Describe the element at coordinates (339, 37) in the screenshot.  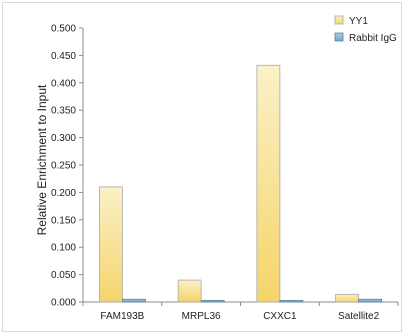
I see `legend-swatch-rabbit-igg` at that location.